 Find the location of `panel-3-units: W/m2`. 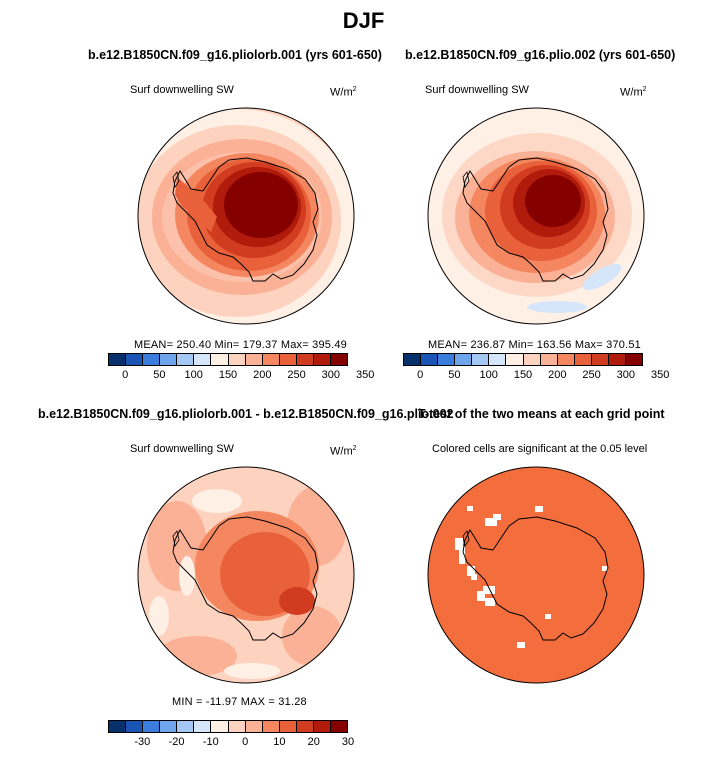

panel-3-units: W/m2 is located at coordinates (343, 451).